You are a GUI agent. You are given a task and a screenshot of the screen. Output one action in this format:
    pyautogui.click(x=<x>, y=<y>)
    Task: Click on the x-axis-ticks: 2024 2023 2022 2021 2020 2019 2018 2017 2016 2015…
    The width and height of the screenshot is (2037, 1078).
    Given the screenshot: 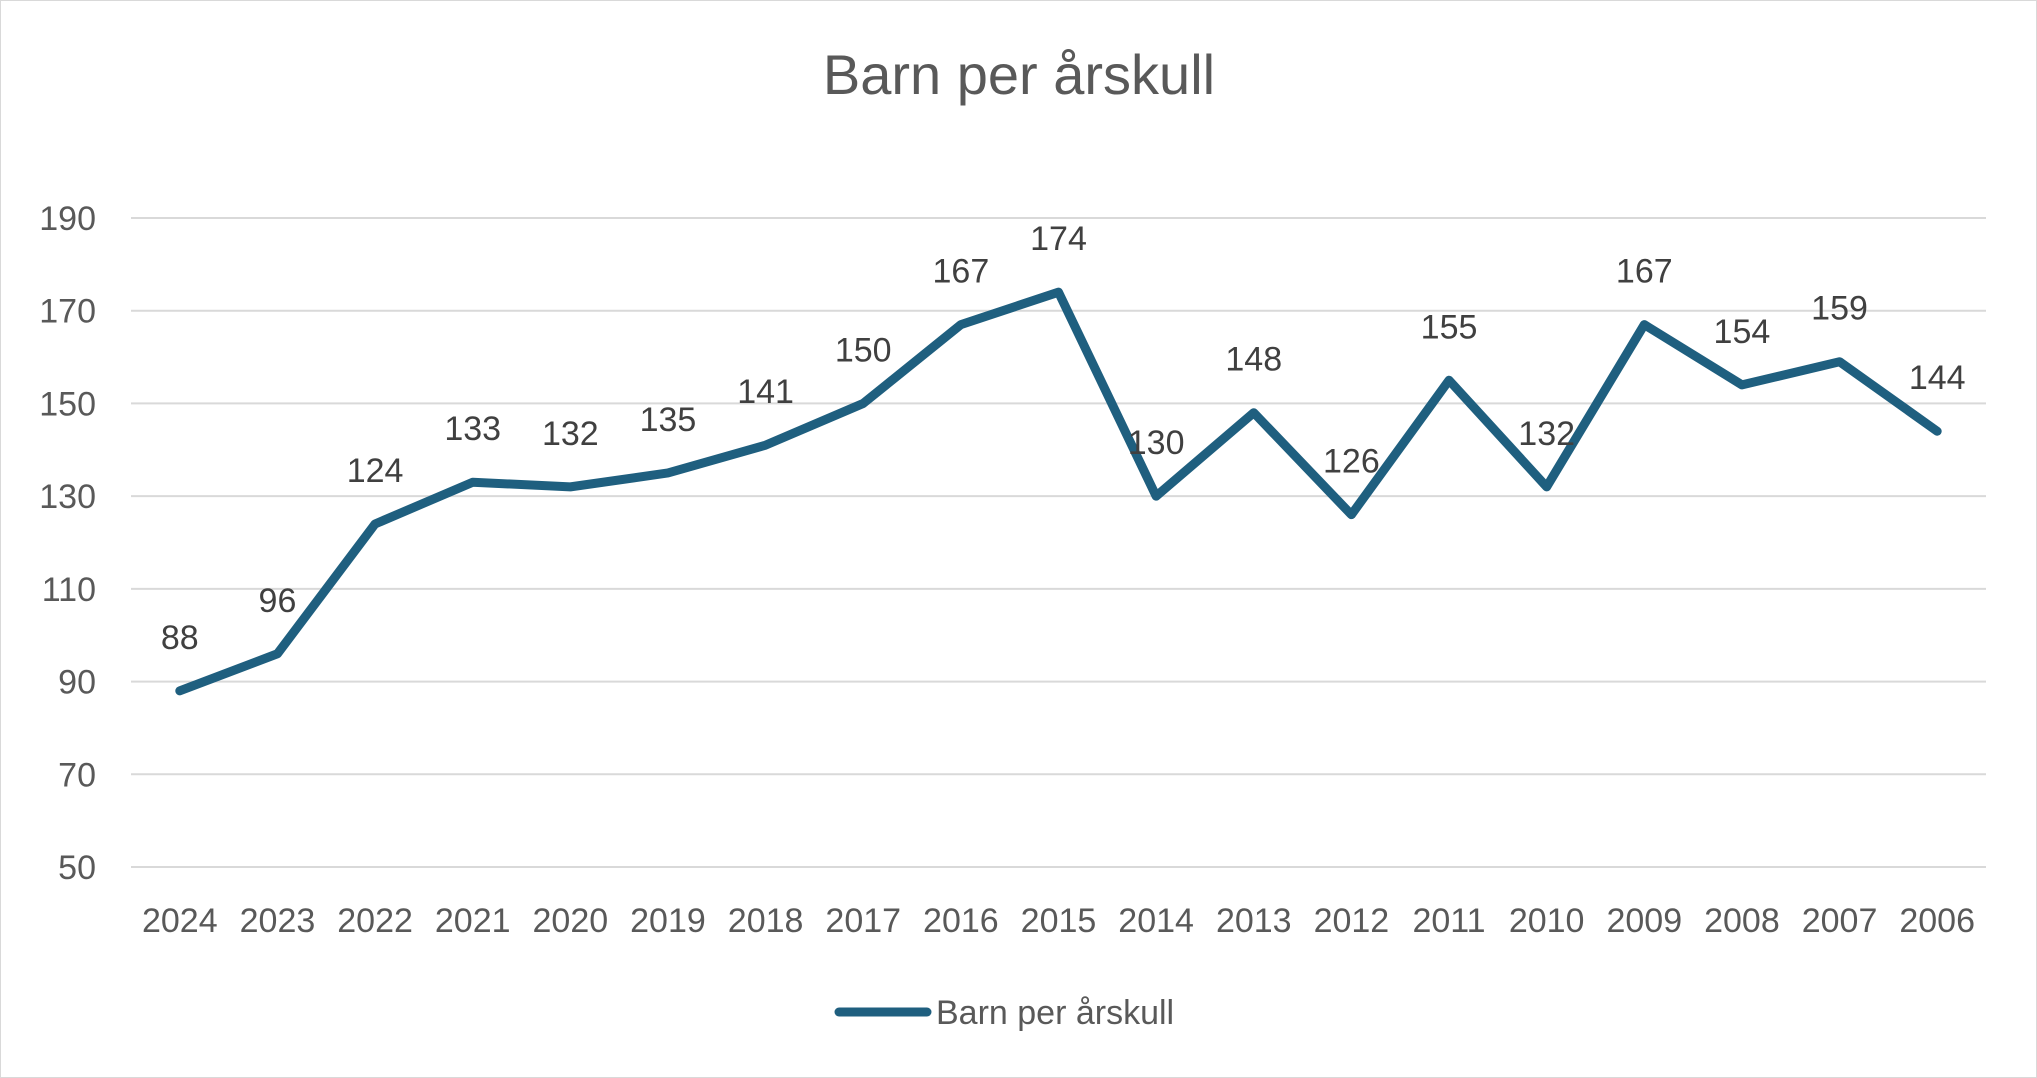 What is the action you would take?
    pyautogui.click(x=1058, y=921)
    